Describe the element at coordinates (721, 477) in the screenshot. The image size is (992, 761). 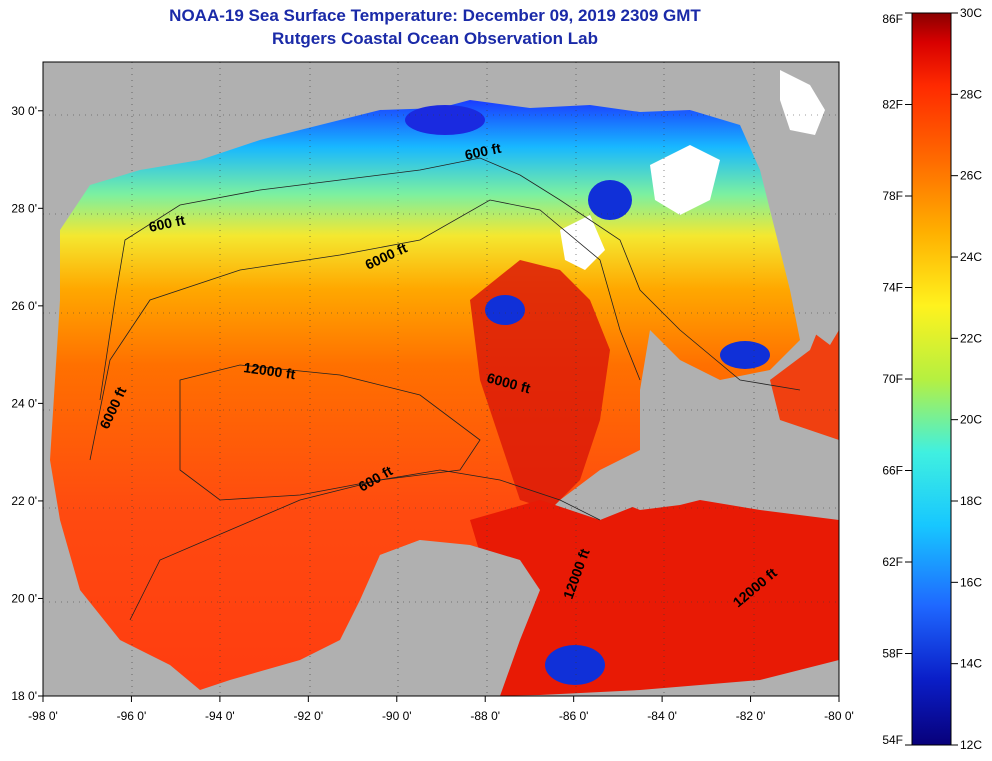
I see `cuba-landmass` at that location.